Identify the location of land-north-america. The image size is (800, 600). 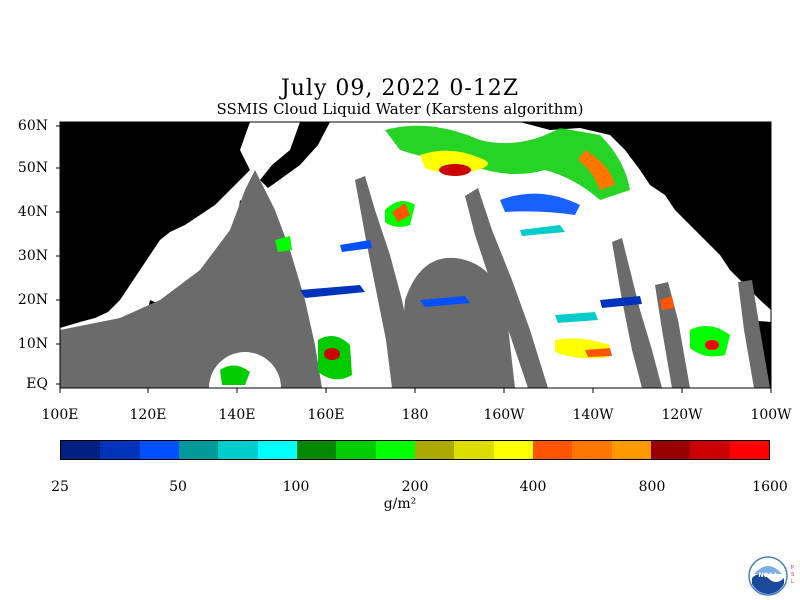
(645, 216).